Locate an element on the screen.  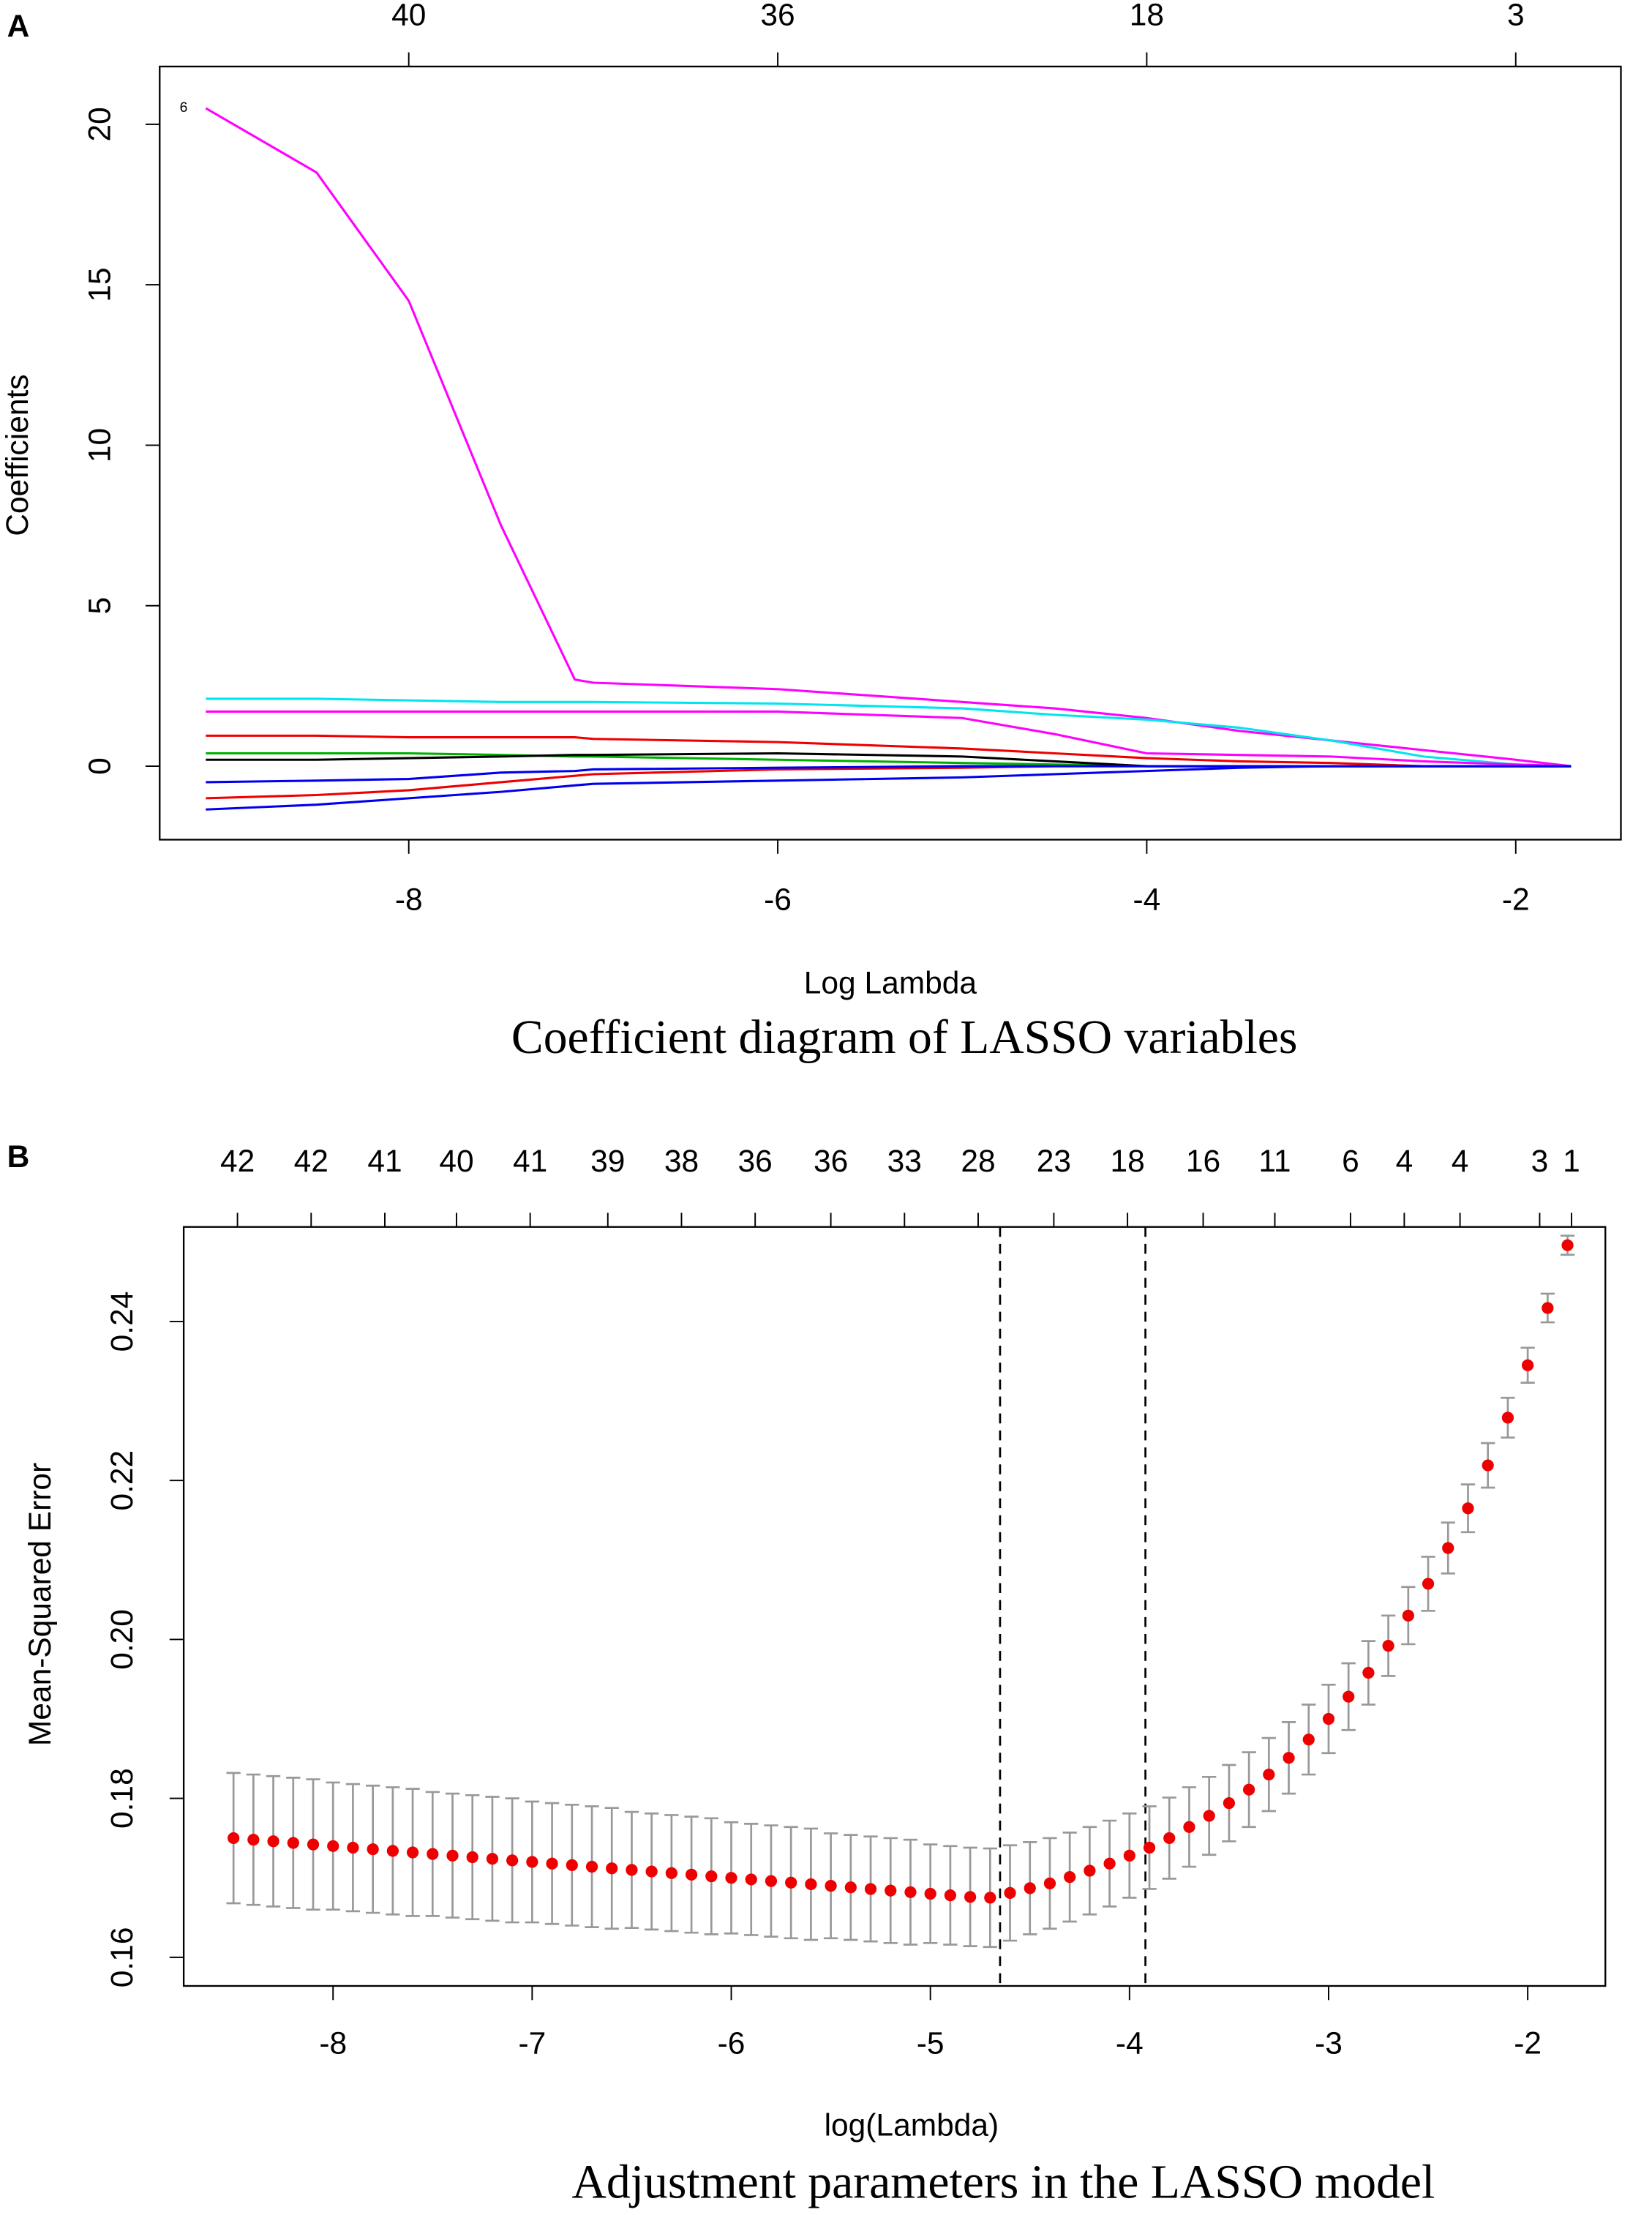
top-tick-label: 16 is located at coordinates (1203, 1161).